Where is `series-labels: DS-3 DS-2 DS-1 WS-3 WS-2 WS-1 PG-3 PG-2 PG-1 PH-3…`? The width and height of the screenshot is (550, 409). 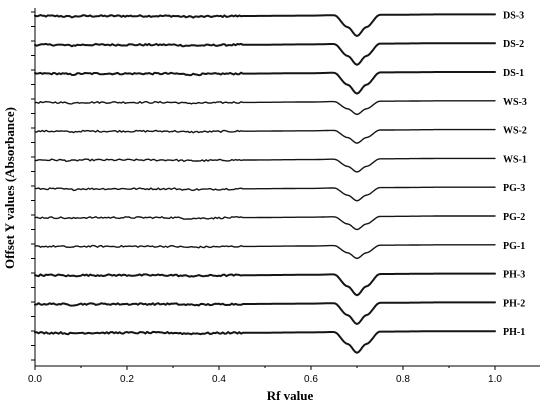 series-labels: DS-3 DS-2 DS-1 WS-3 WS-2 WS-1 PG-3 PG-2 PG-1 PH-3… is located at coordinates (515, 174).